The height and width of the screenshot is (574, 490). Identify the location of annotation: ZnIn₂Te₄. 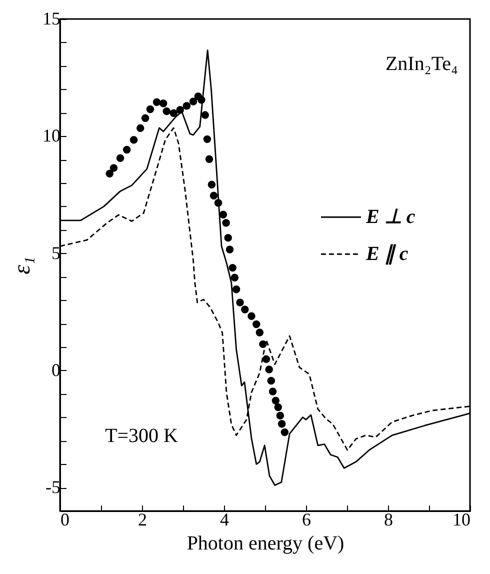
(421, 64).